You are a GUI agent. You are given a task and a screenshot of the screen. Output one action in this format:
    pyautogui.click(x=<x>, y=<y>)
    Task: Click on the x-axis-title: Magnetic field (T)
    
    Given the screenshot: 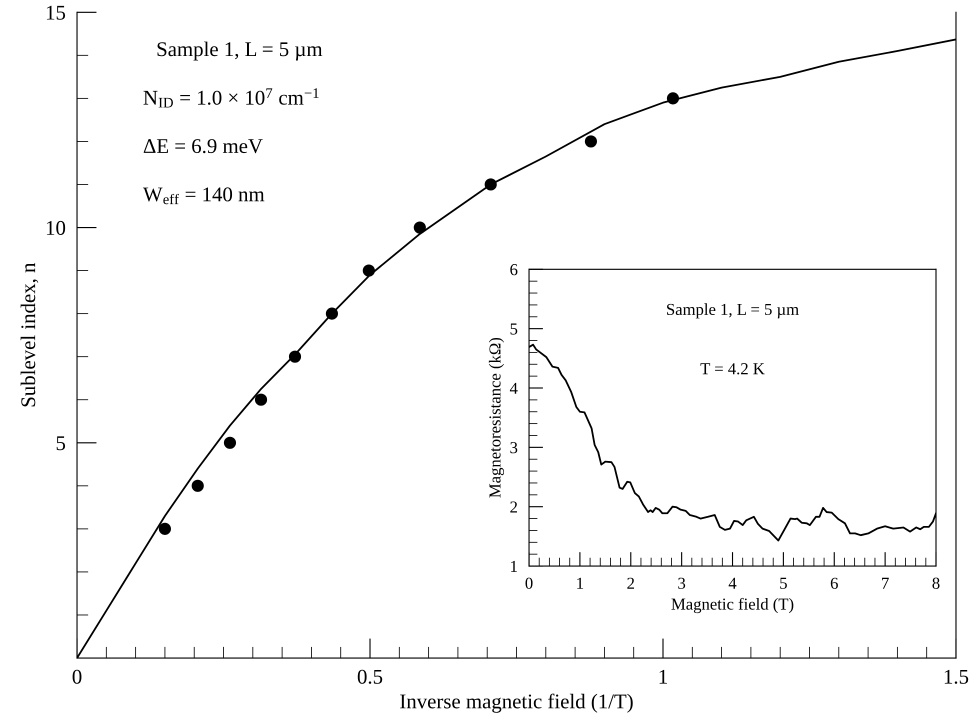 What is the action you would take?
    pyautogui.click(x=732, y=606)
    